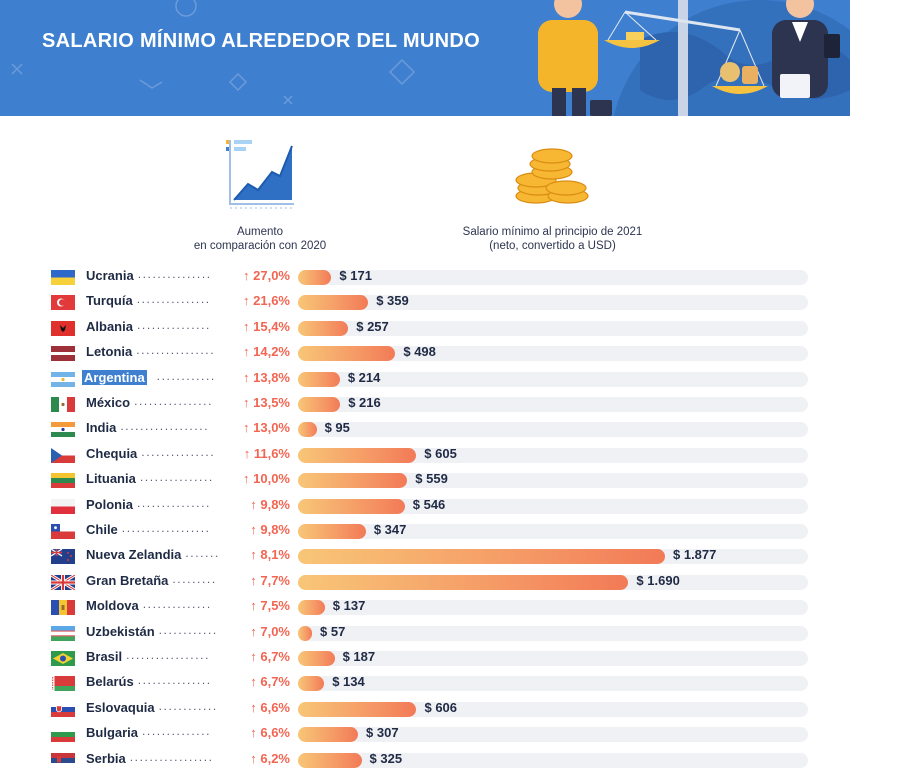 This screenshot has height=774, width=914. I want to click on by-flag-icon, so click(63, 684).